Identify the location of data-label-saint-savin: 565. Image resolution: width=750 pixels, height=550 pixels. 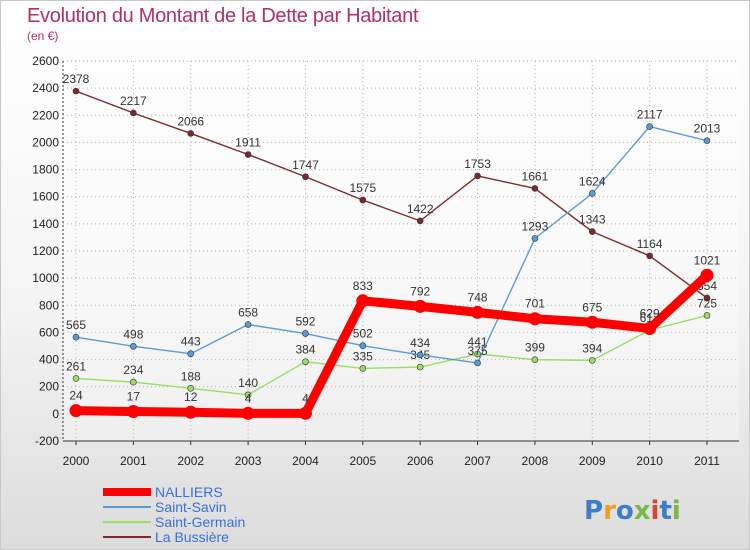
(76, 325).